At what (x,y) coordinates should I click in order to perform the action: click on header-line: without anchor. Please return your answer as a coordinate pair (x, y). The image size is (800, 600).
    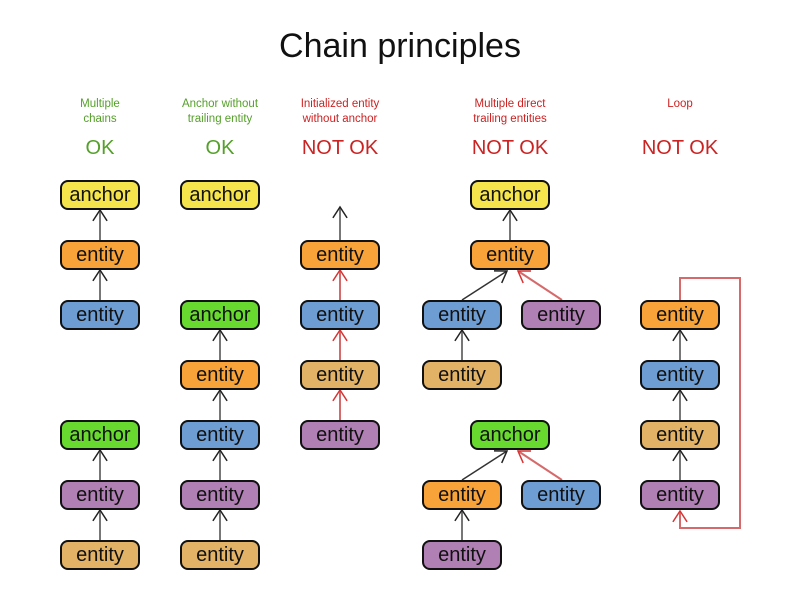
    Looking at the image, I should click on (340, 119).